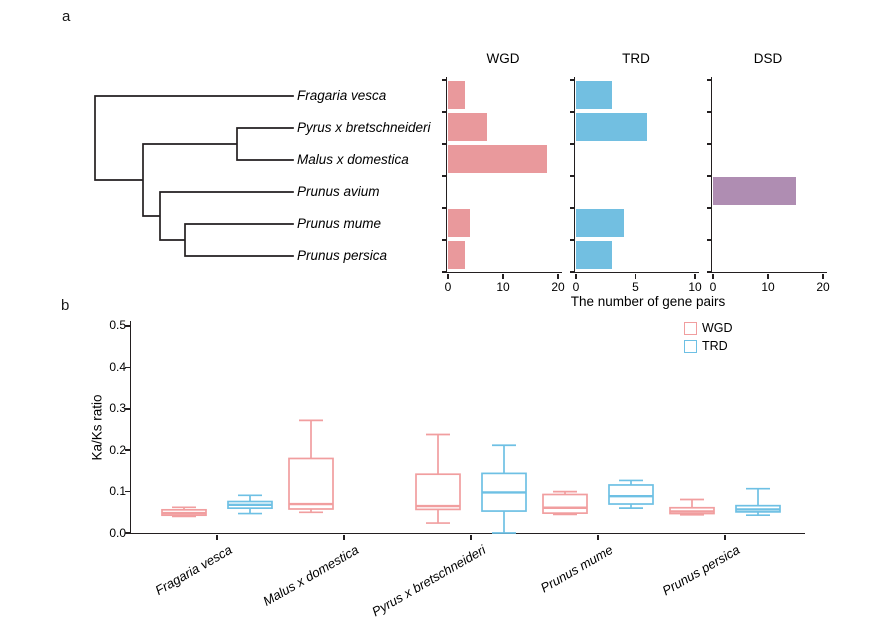  I want to click on boxplot-x-axis-tick-prunus-persica, so click(725, 537).